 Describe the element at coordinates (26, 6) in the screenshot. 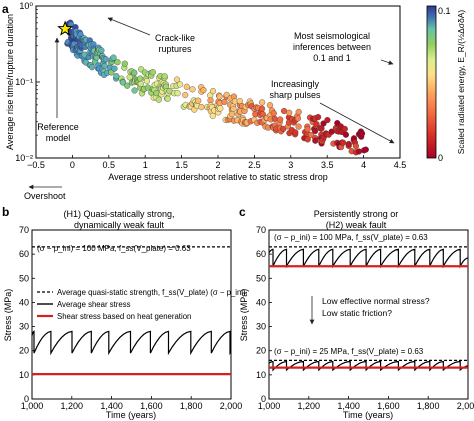

I see `y-tick-label: 10⁰` at that location.